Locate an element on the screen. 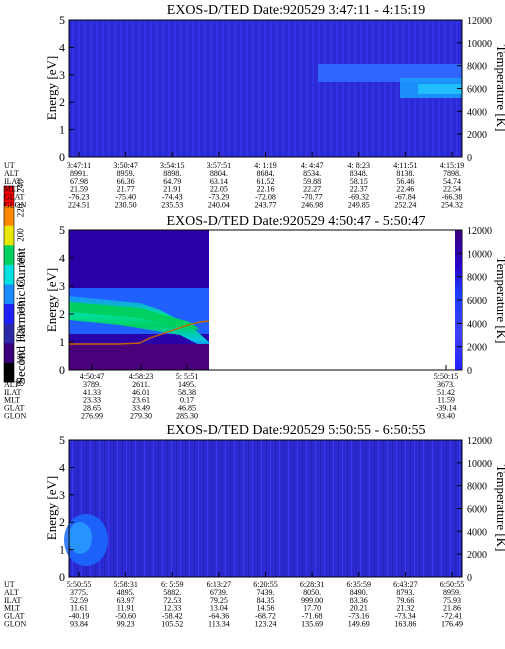 This screenshot has height=649, width=505. table-cell: -68.72 is located at coordinates (265, 616).